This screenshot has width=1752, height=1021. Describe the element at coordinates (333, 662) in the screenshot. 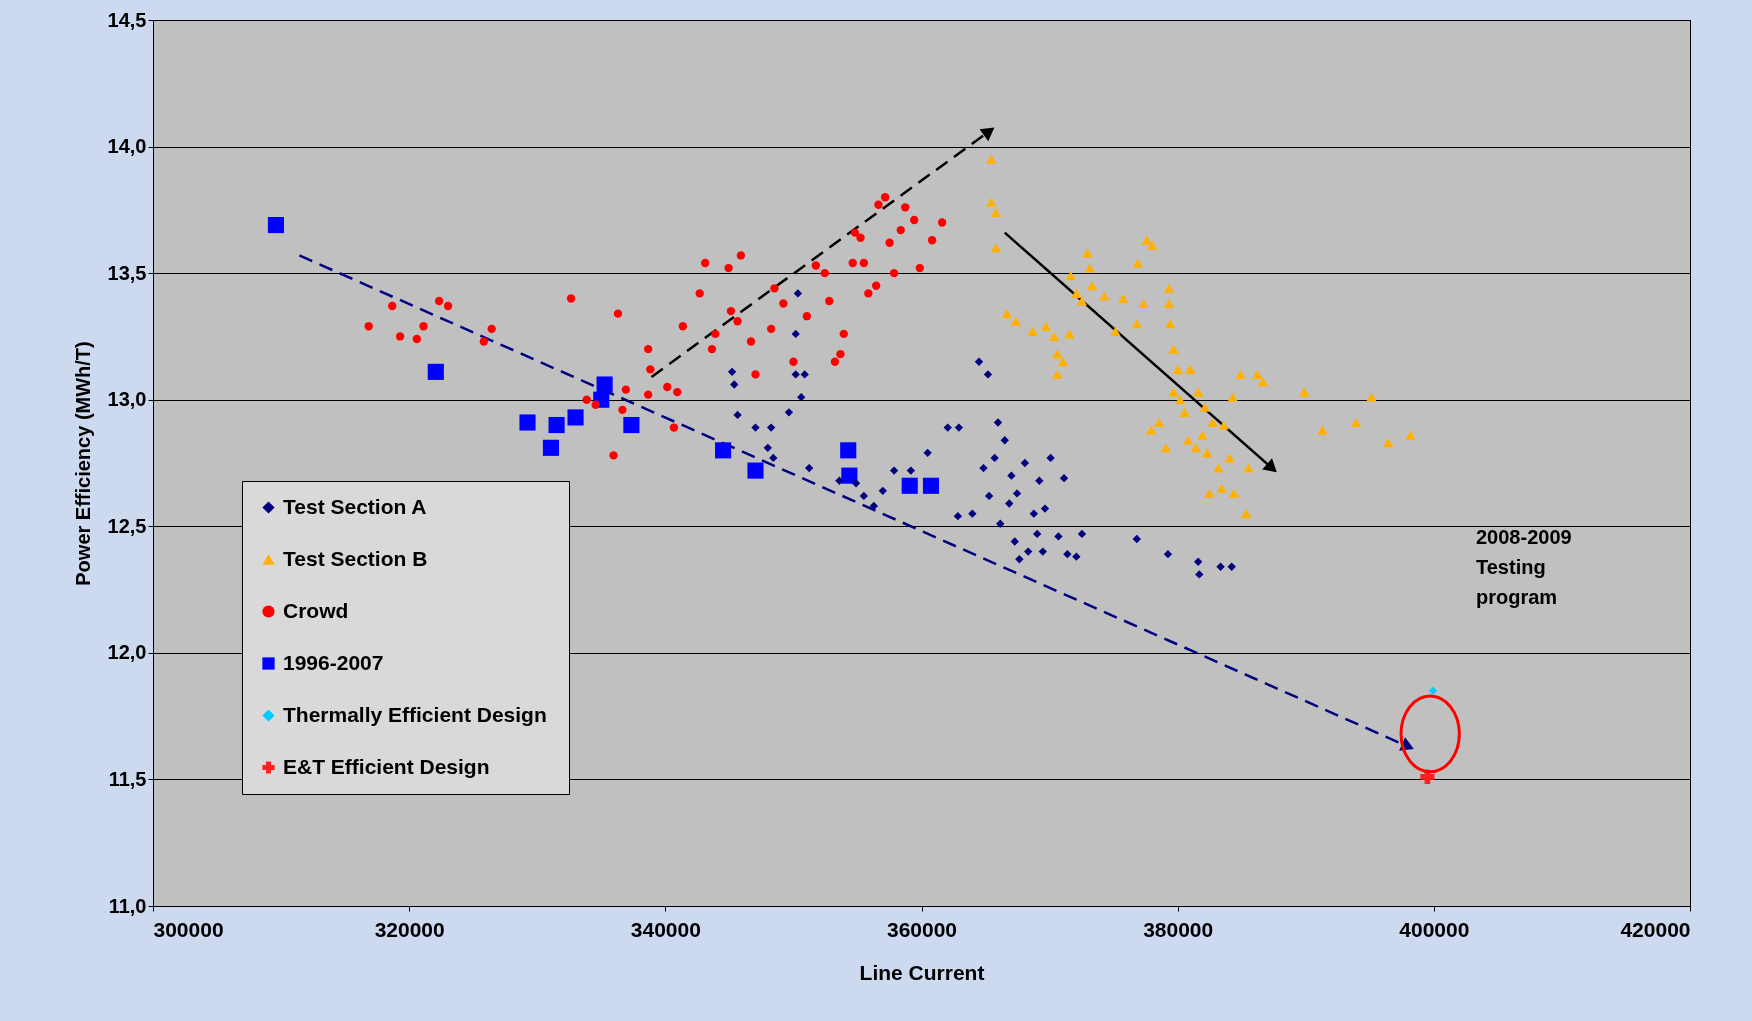

I see `legend-label: 1996-2007` at that location.